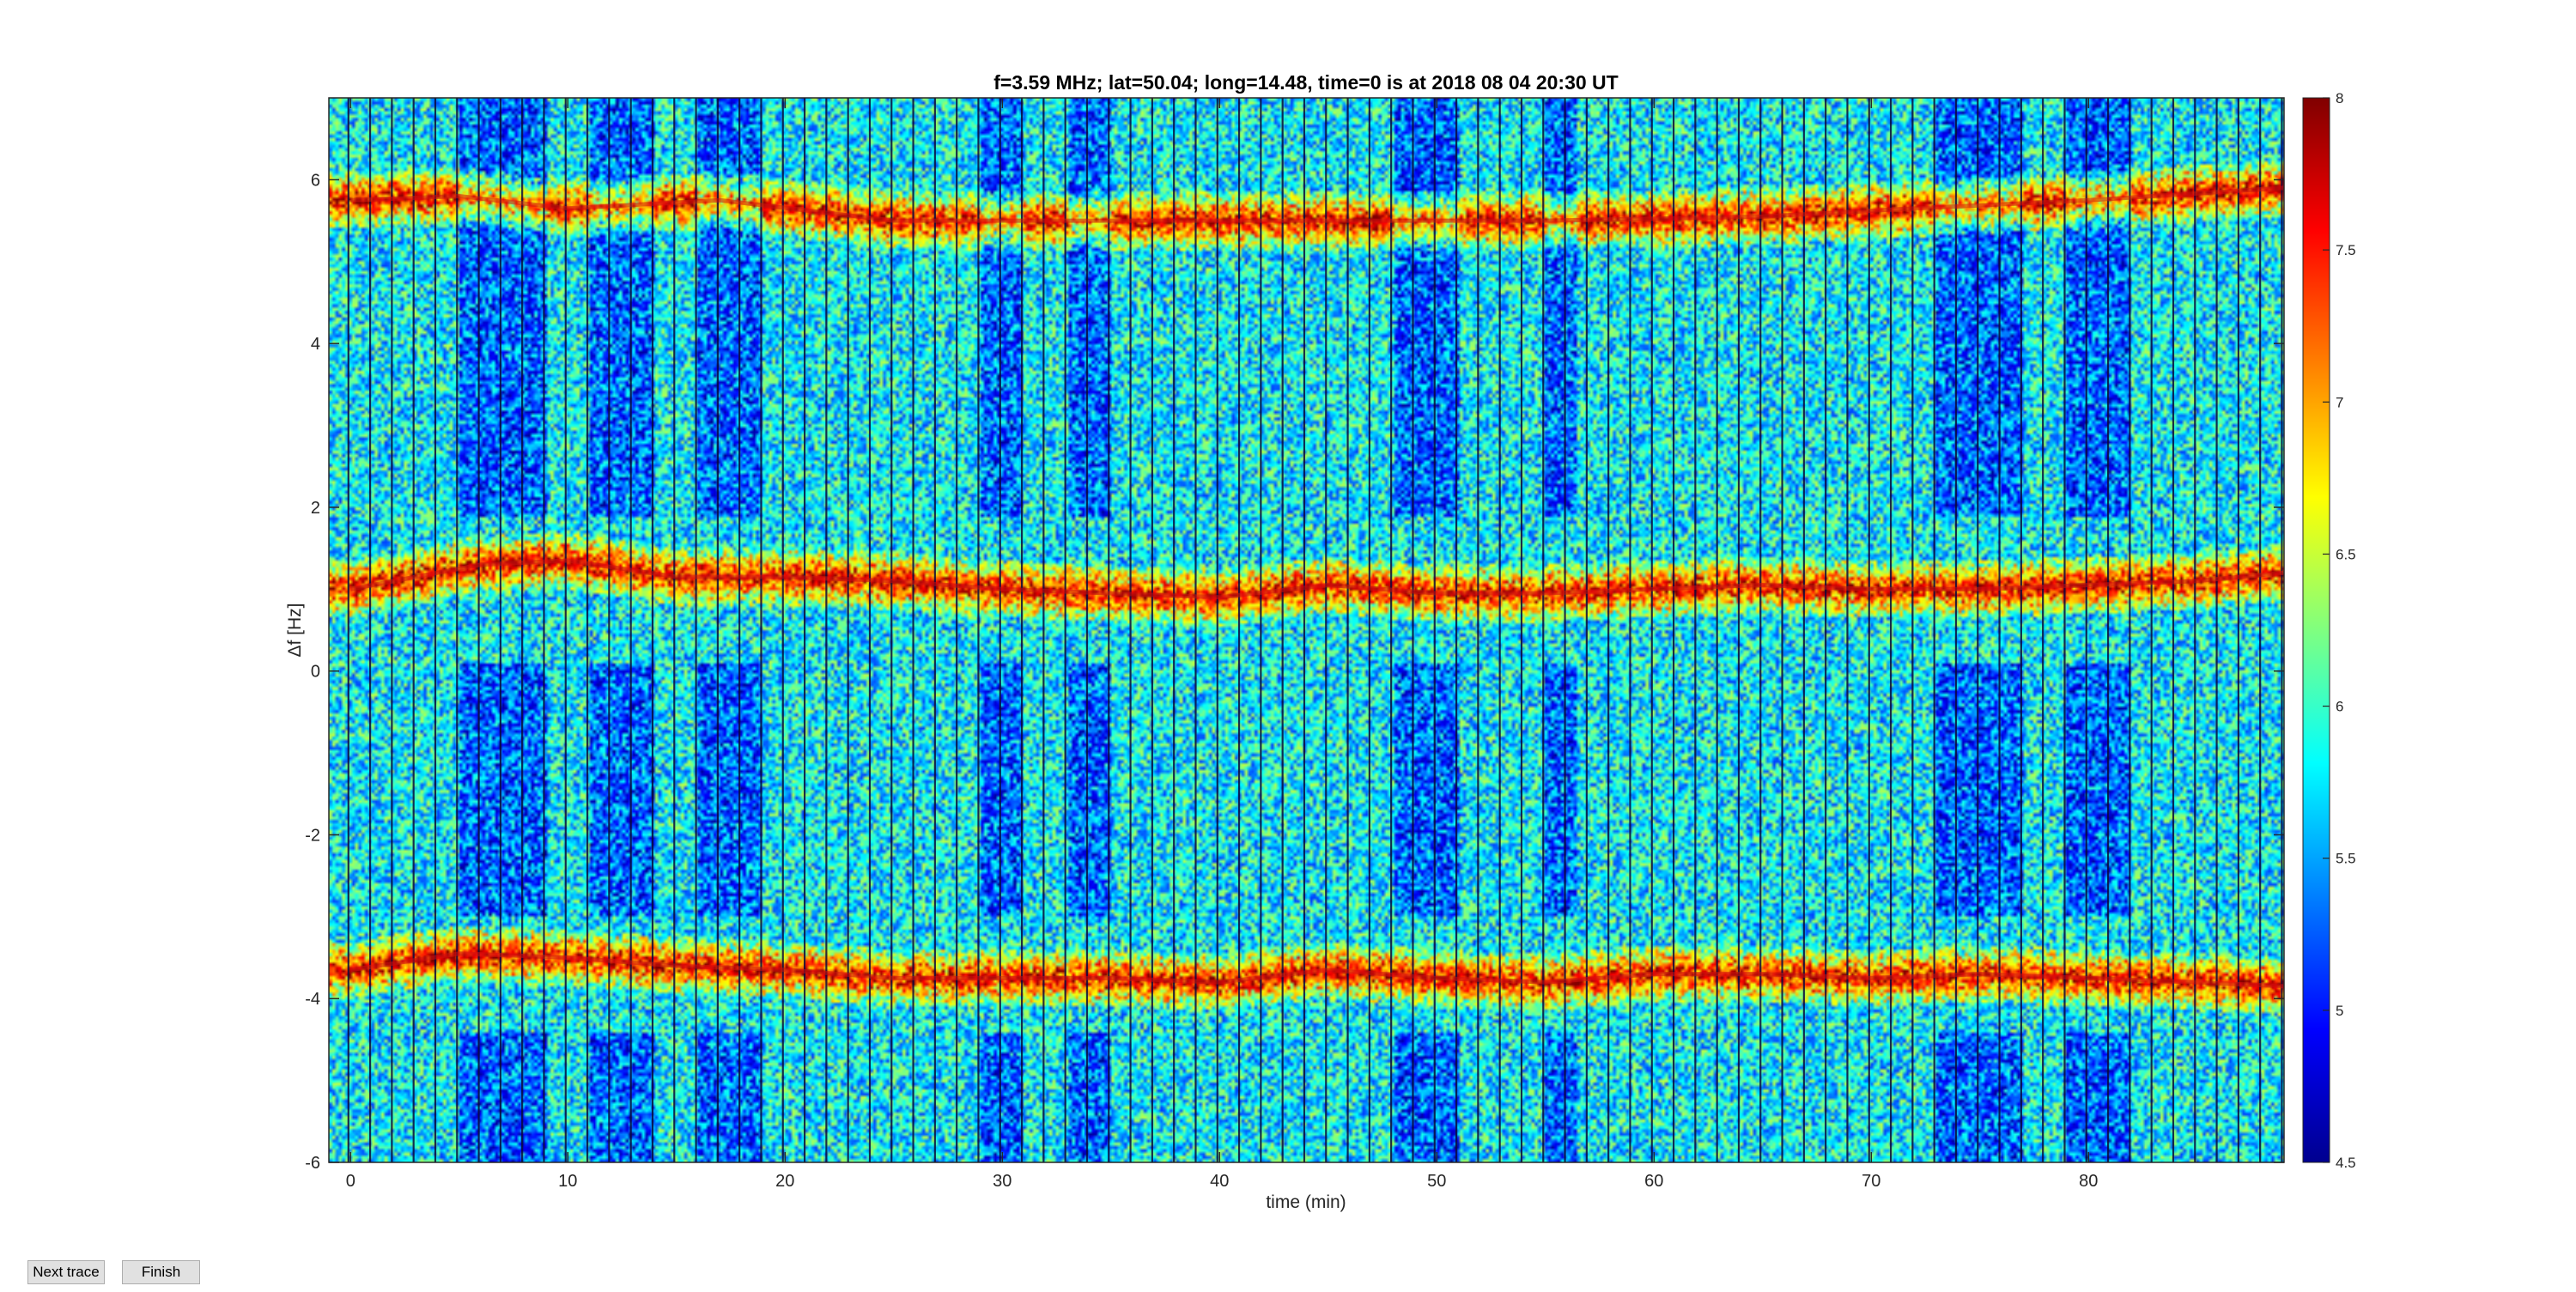 This screenshot has width=2576, height=1292. Describe the element at coordinates (312, 1163) in the screenshot. I see `y-tick-label: -6` at that location.